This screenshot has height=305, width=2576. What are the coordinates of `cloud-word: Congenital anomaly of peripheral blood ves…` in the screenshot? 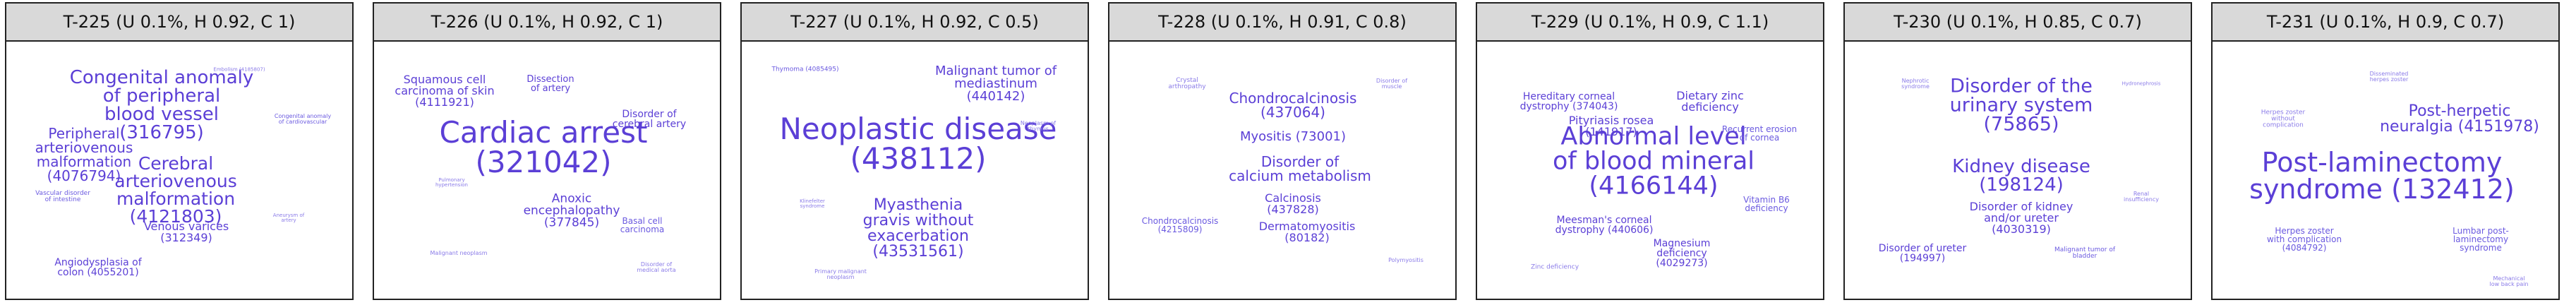 It's located at (161, 105).